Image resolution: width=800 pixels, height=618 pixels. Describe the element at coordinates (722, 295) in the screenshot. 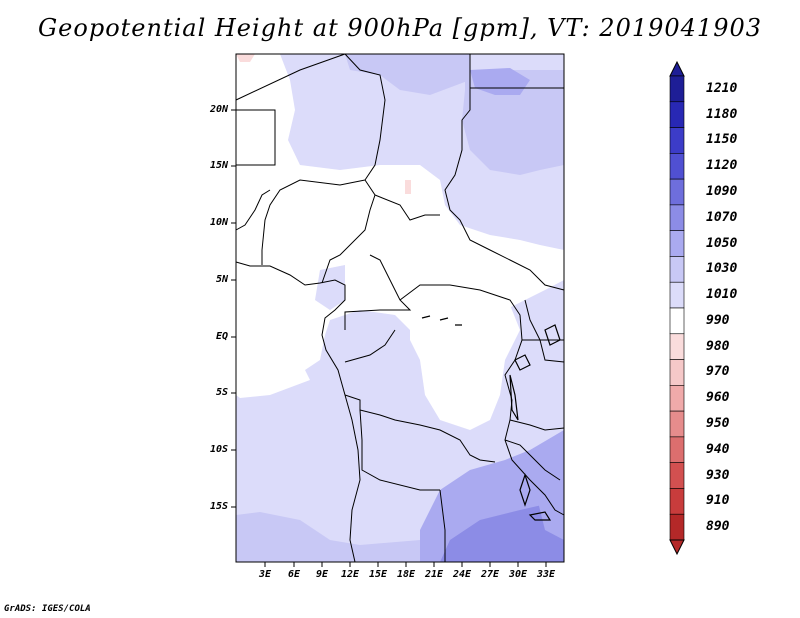

I see `colorbar-level-label: 1010` at that location.